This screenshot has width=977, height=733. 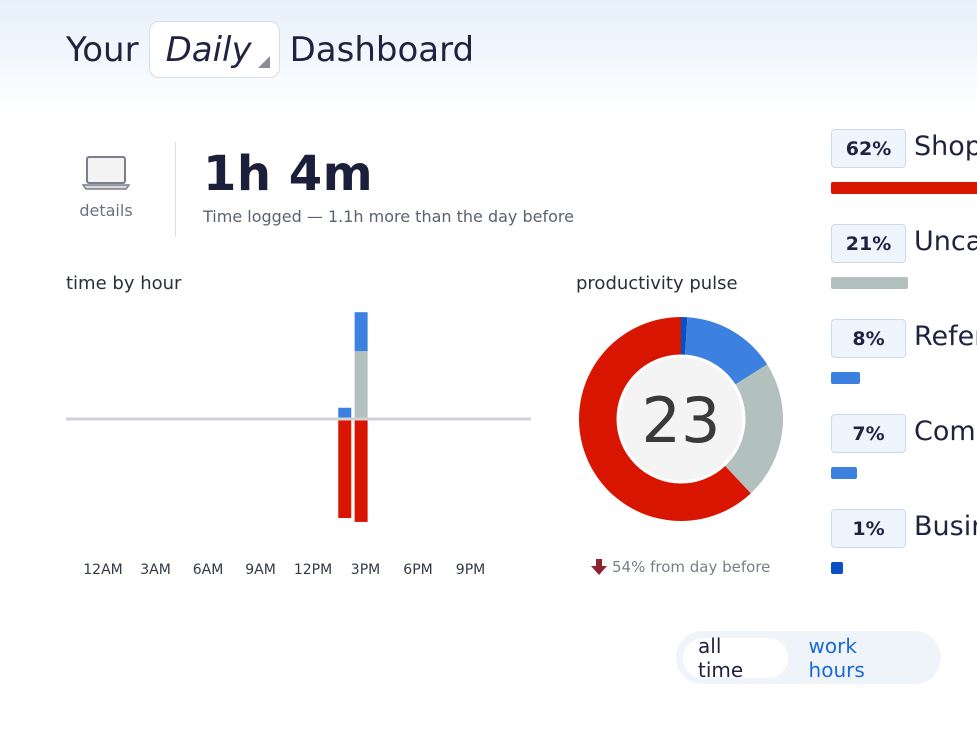 What do you see at coordinates (102, 49) in the screenshot?
I see `header-prefix: Your` at bounding box center [102, 49].